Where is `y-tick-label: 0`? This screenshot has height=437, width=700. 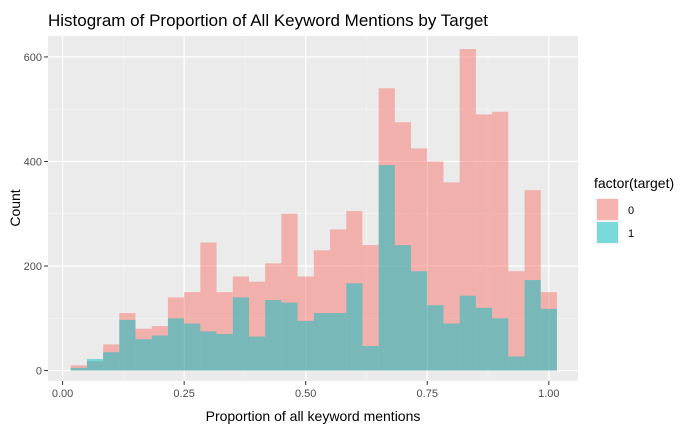 y-tick-label: 0 is located at coordinates (39, 372).